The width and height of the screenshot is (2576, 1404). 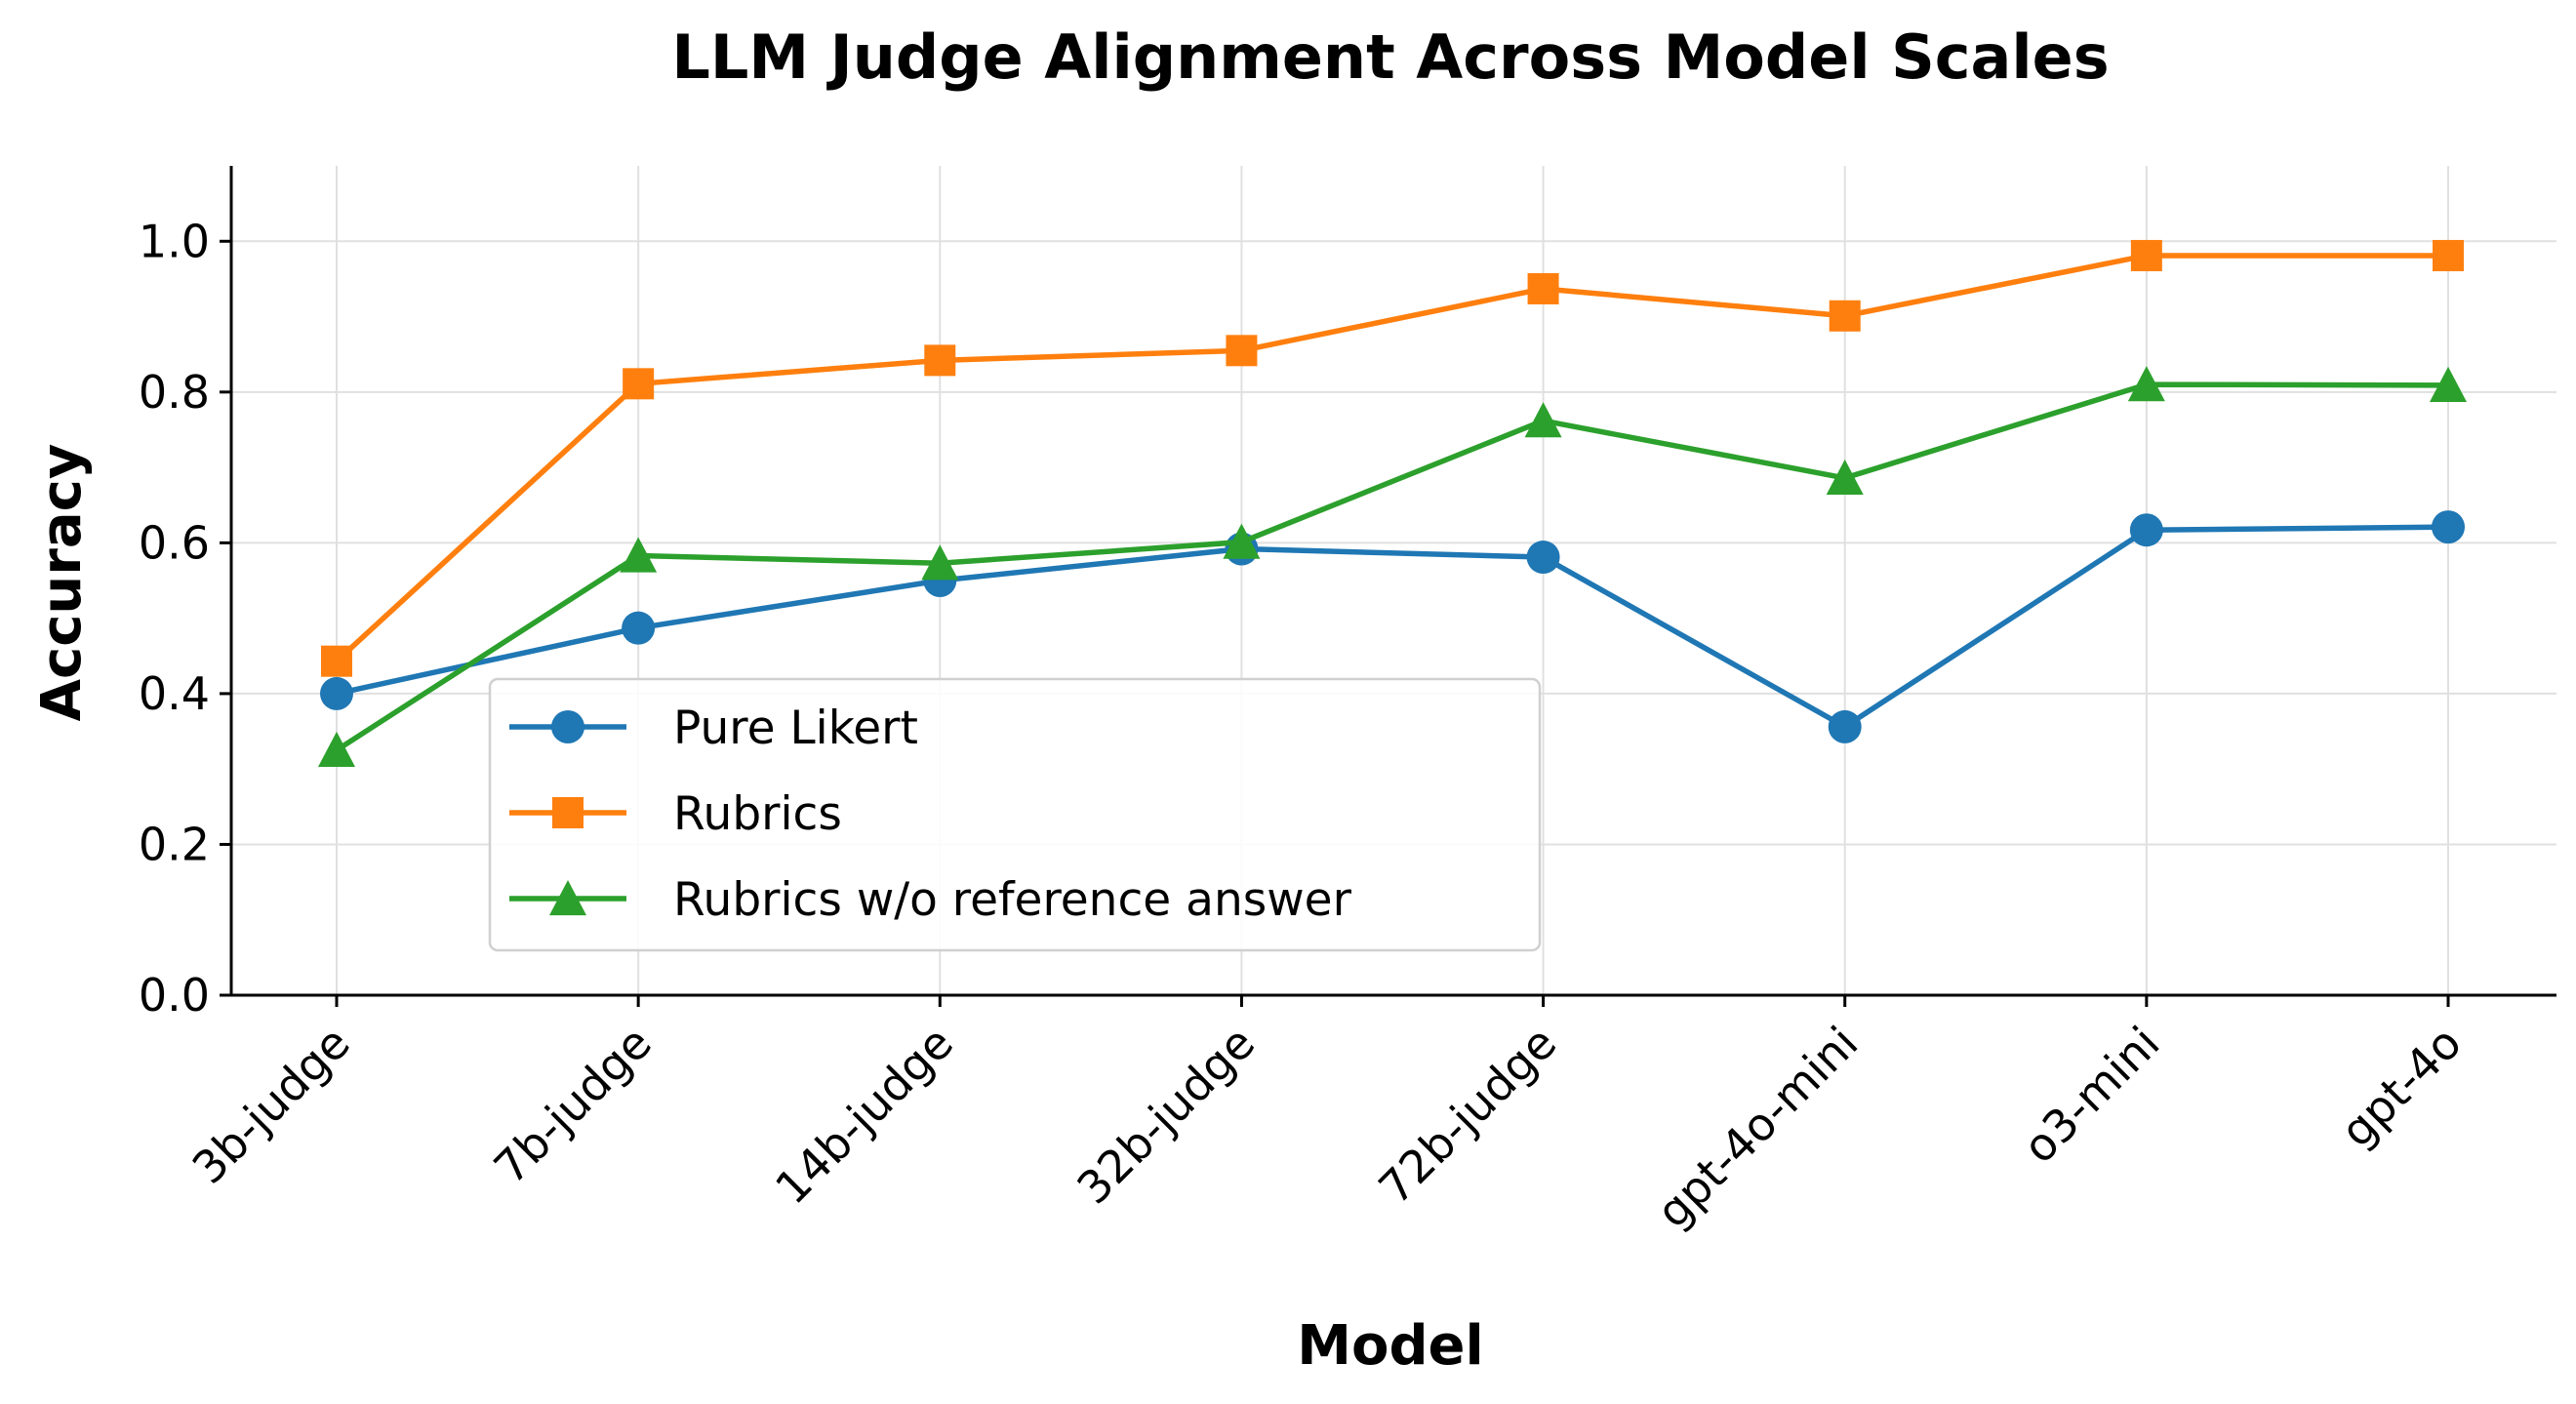 What do you see at coordinates (2091, 1095) in the screenshot?
I see `x-tick-label: o3-mini` at bounding box center [2091, 1095].